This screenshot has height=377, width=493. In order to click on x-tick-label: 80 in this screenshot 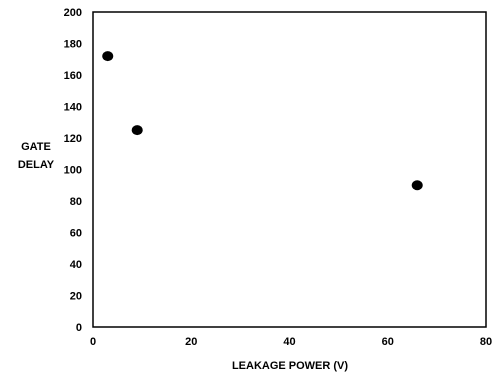, I will do `click(486, 342)`.